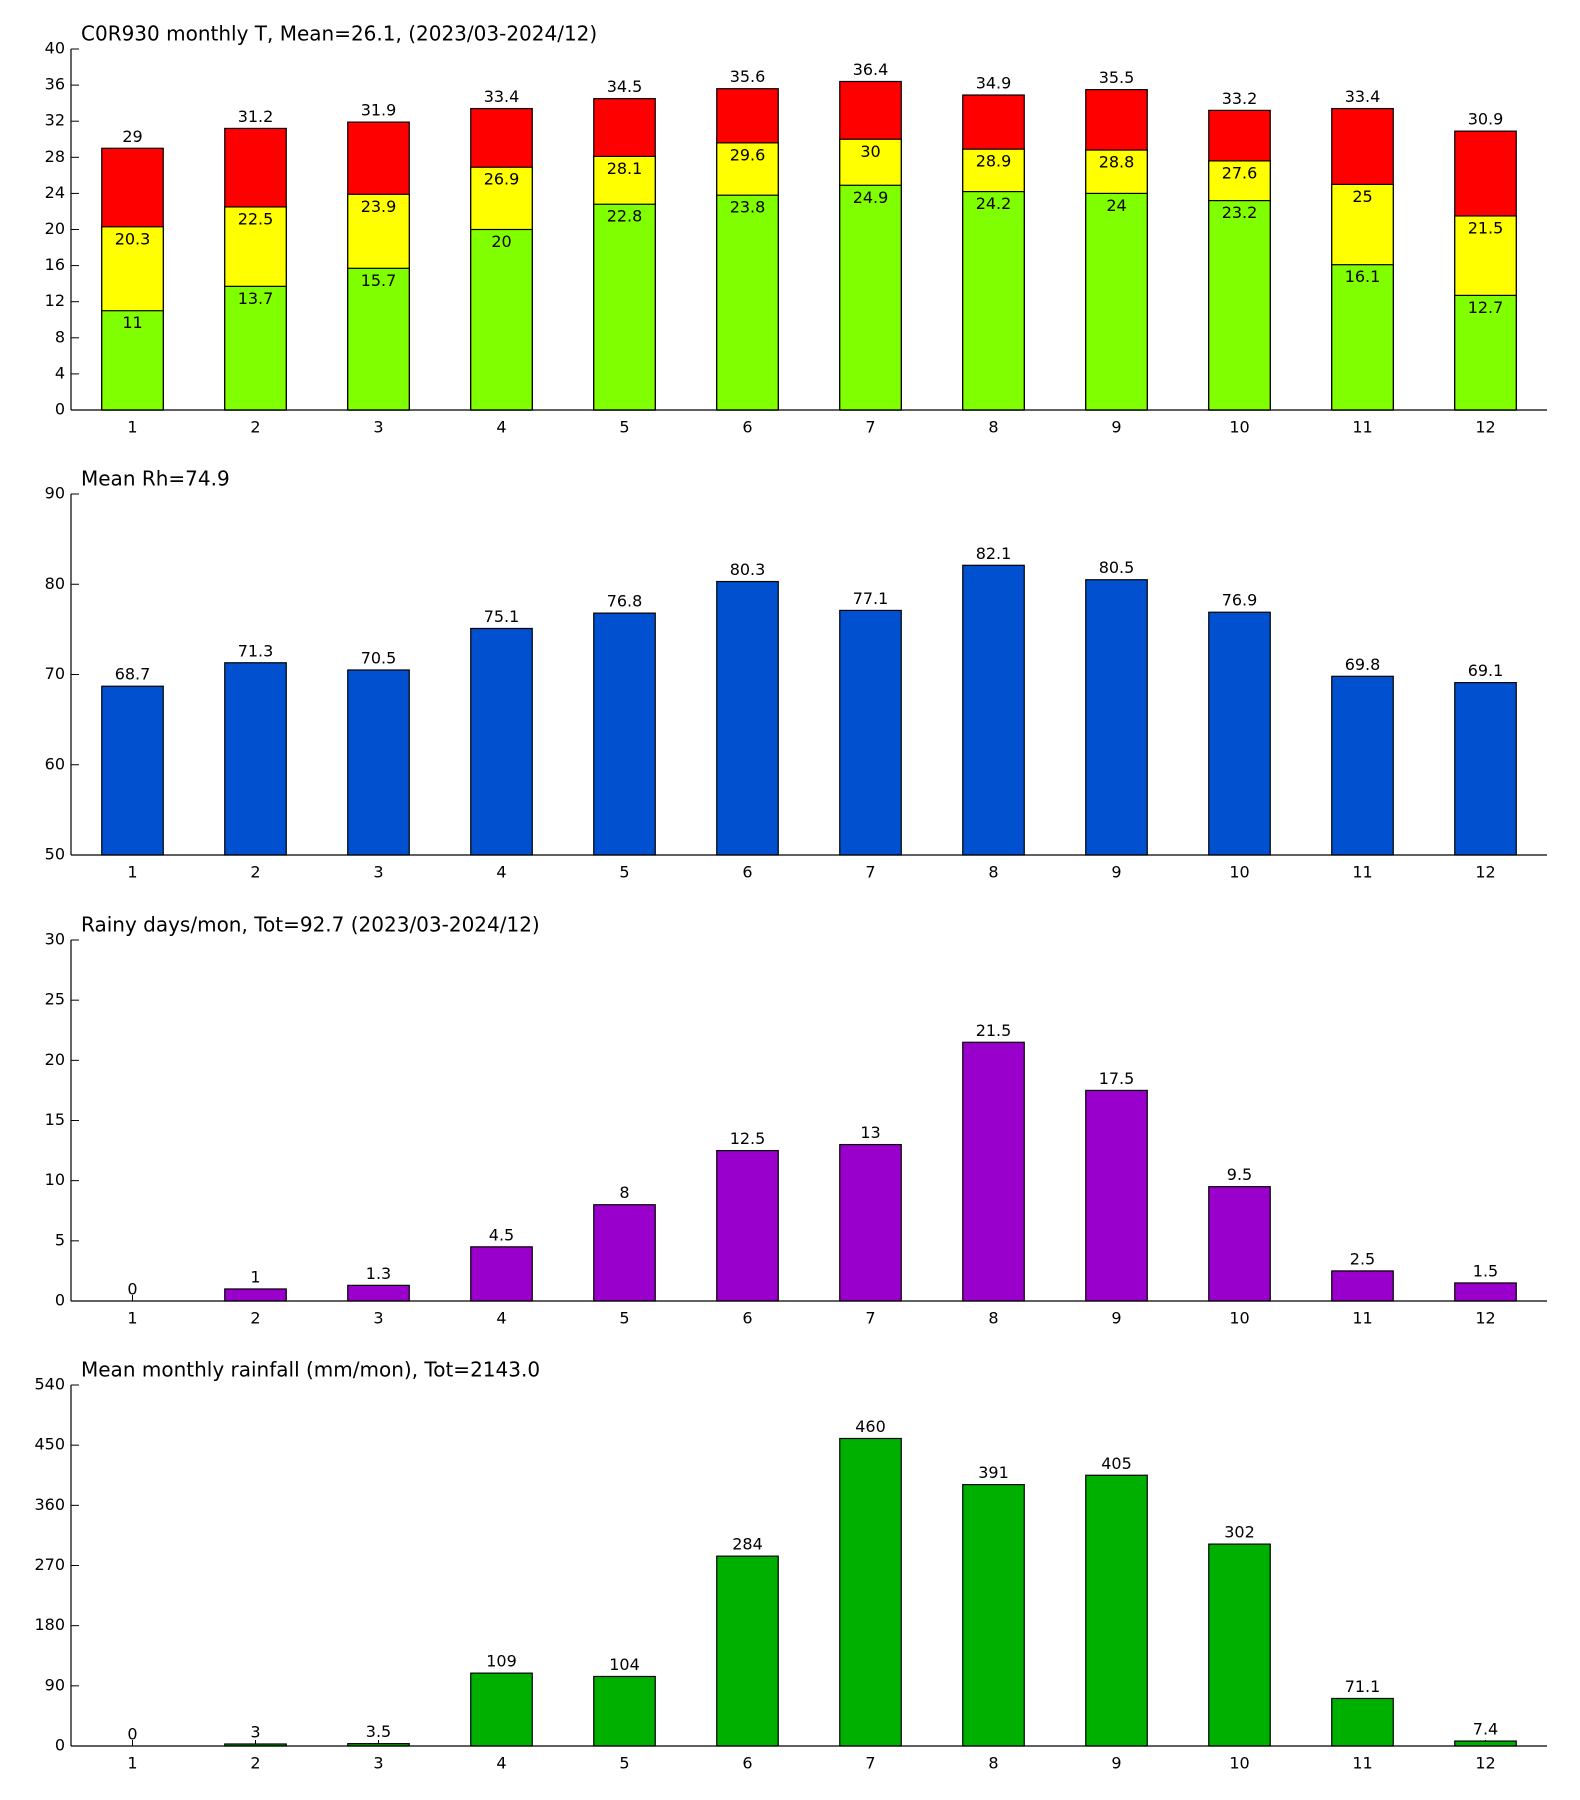 This screenshot has height=1800, width=1580. Describe the element at coordinates (1486, 119) in the screenshot. I see `value-label: 30.9` at that location.